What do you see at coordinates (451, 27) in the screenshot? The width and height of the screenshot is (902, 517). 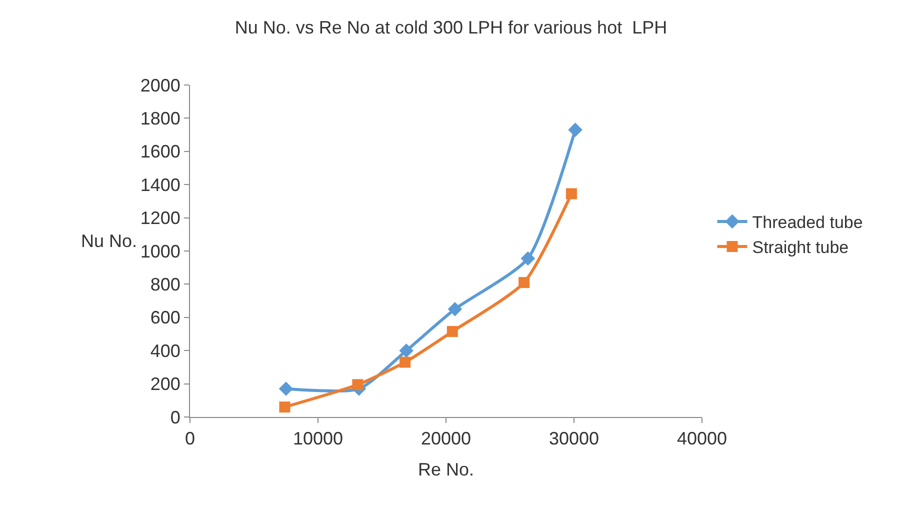 I see `chart-title: Nu No. vs Re No at cold 300 LPH for various hot LPH` at bounding box center [451, 27].